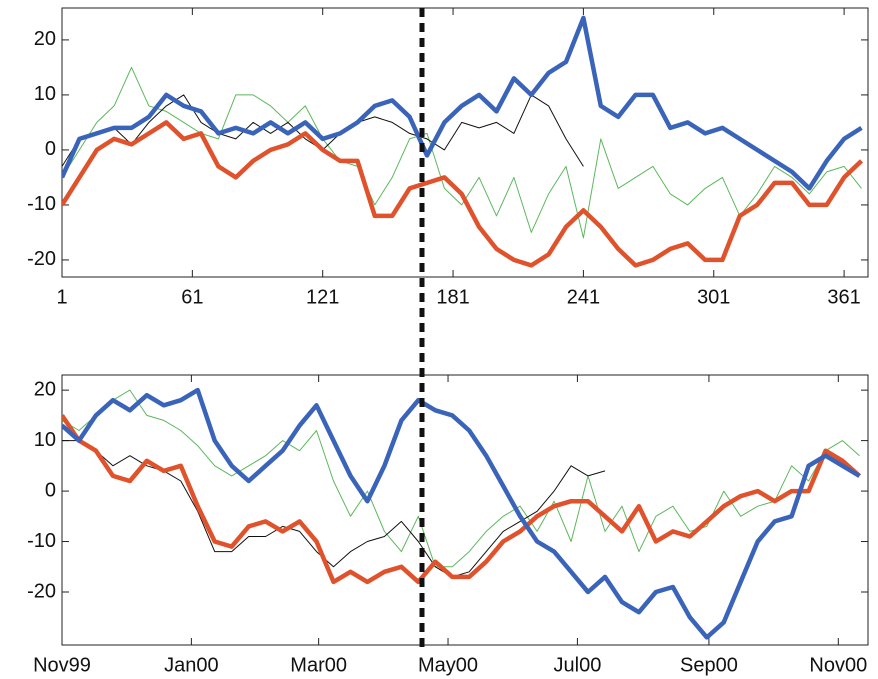 The width and height of the screenshot is (878, 679). What do you see at coordinates (318, 665) in the screenshot?
I see `x-tick-label: Mar00` at bounding box center [318, 665].